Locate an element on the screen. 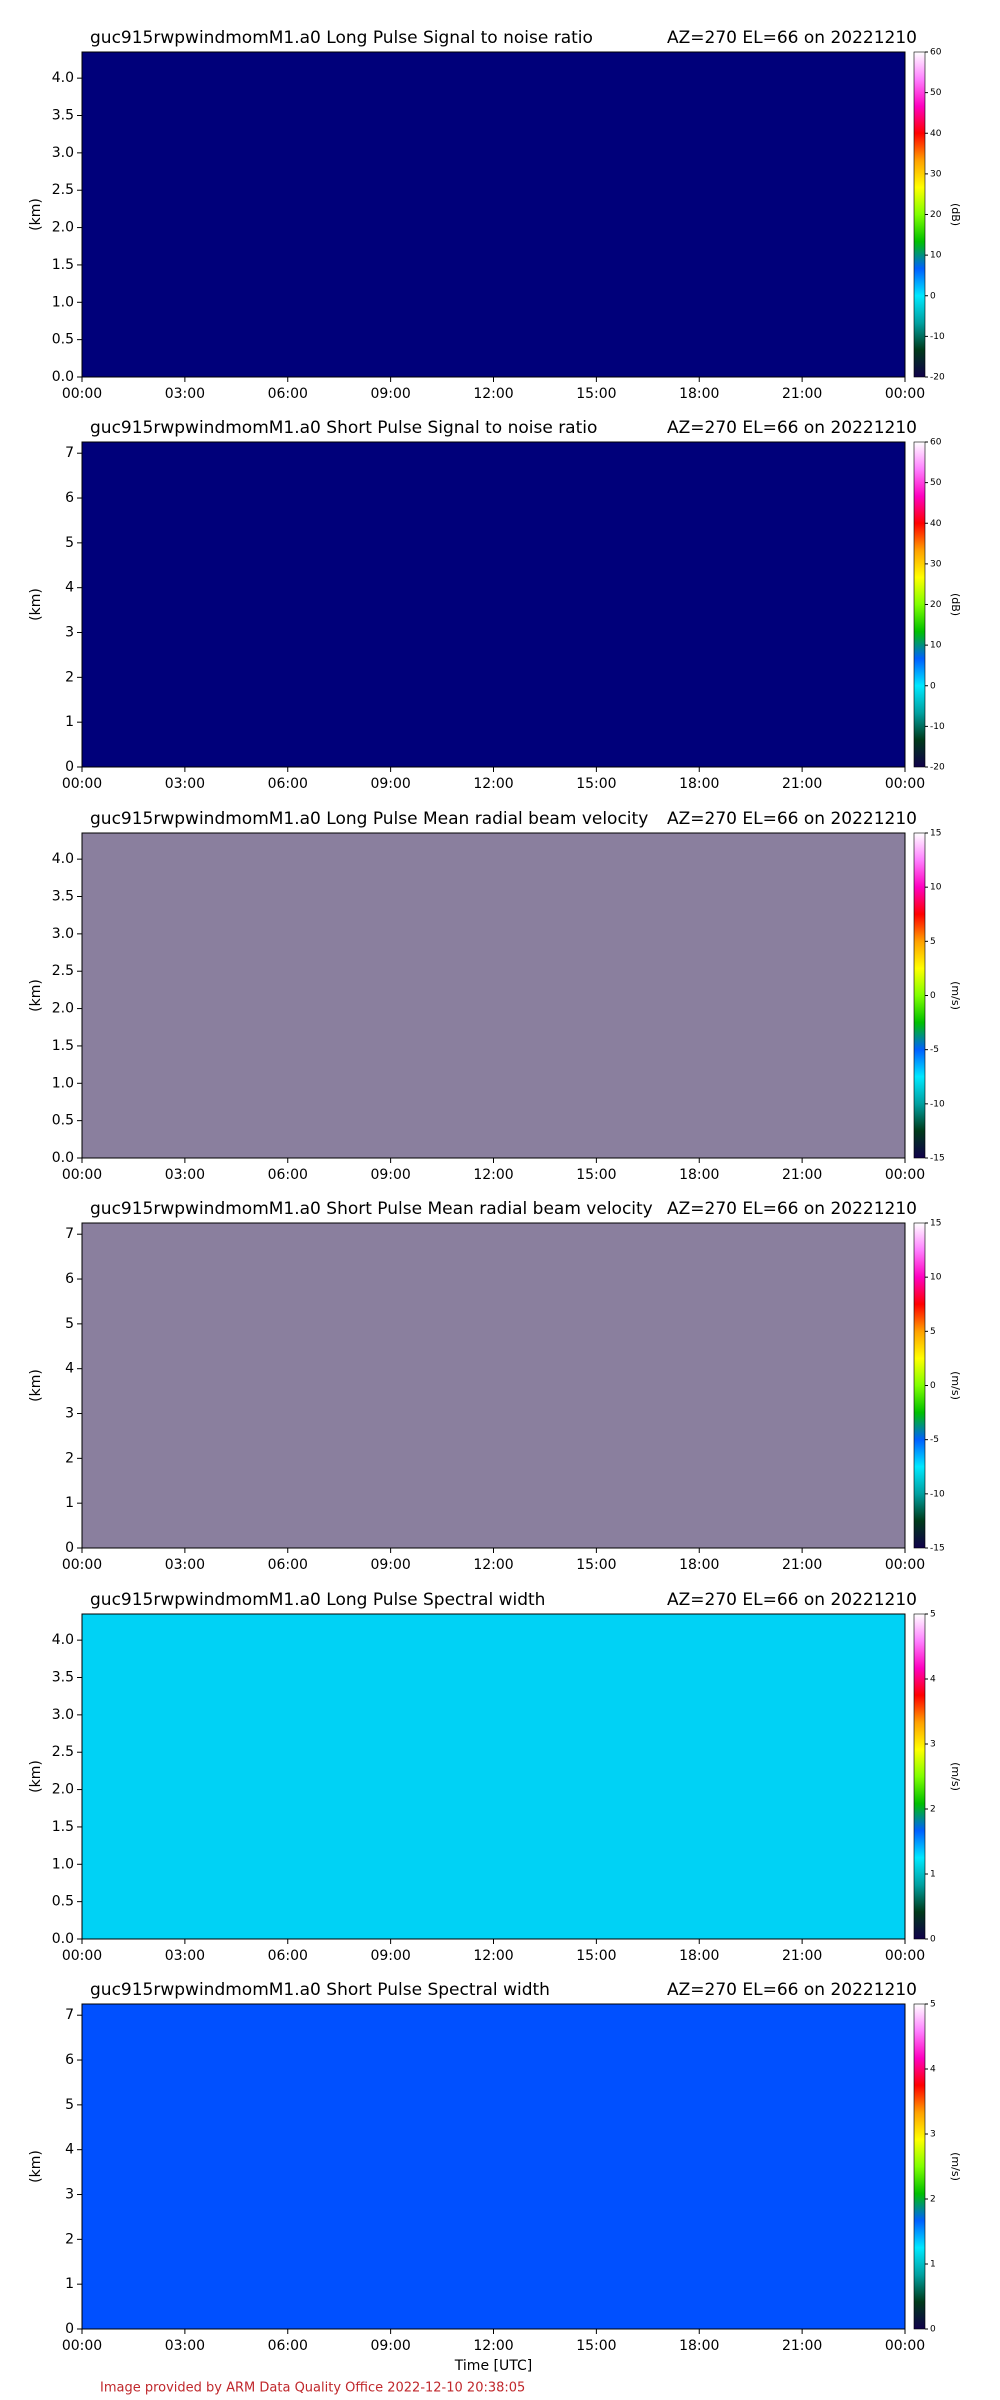 The width and height of the screenshot is (1000, 2400). y-tick-label: 2.0 is located at coordinates (63, 228).